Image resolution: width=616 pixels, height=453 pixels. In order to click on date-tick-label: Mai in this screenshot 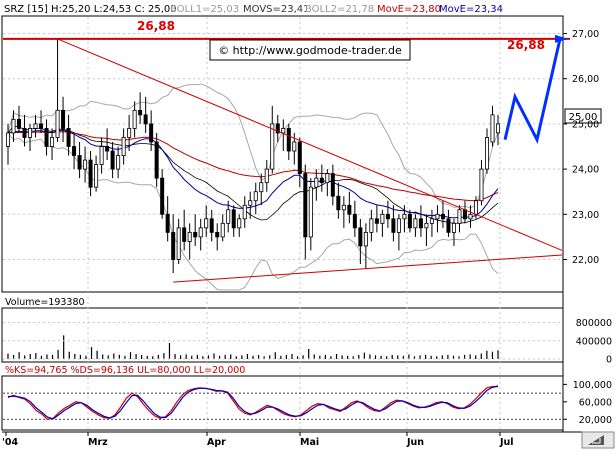, I will do `click(309, 442)`.